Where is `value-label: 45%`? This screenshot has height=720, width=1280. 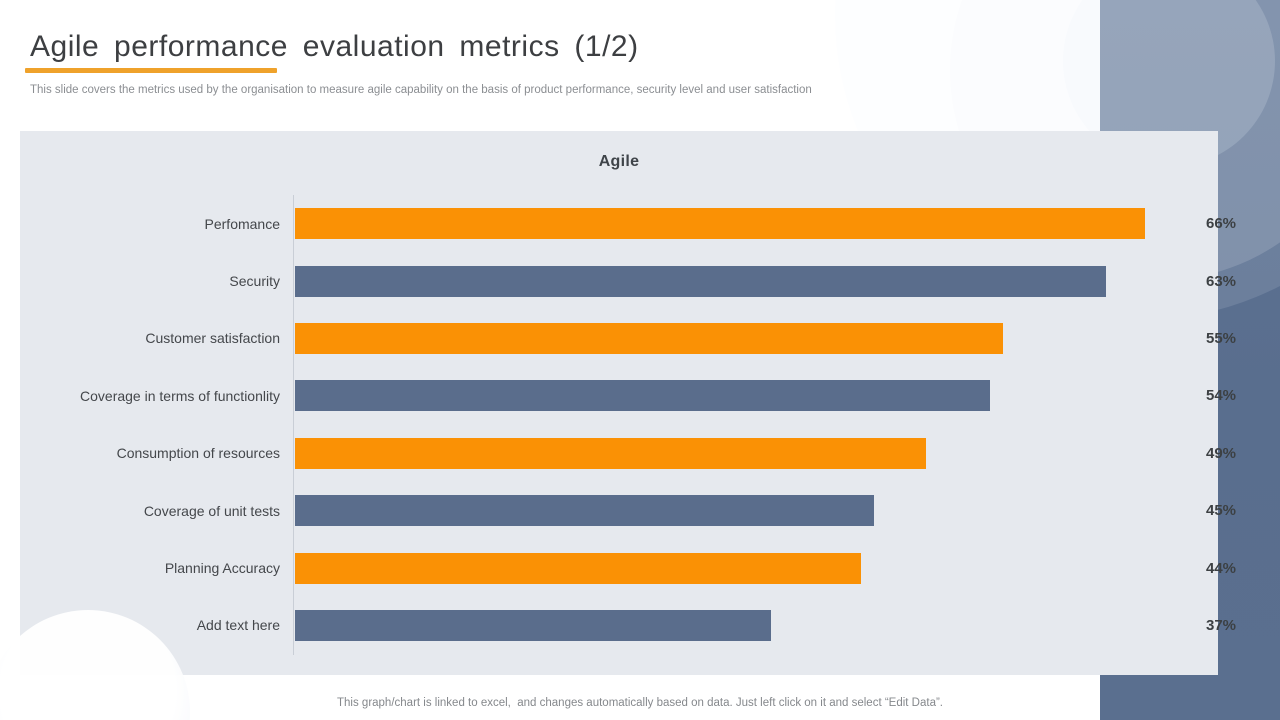
value-label: 45% is located at coordinates (1221, 511).